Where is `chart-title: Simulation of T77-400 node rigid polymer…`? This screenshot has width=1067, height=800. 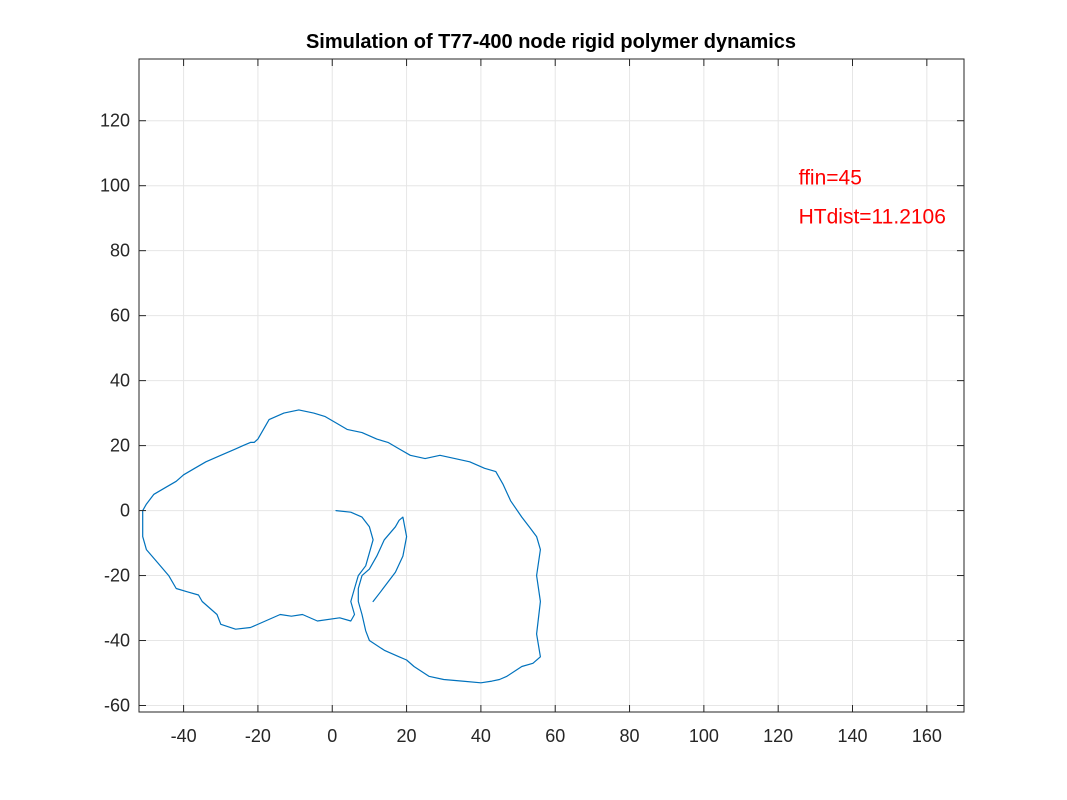 chart-title: Simulation of T77-400 node rigid polymer… is located at coordinates (551, 42).